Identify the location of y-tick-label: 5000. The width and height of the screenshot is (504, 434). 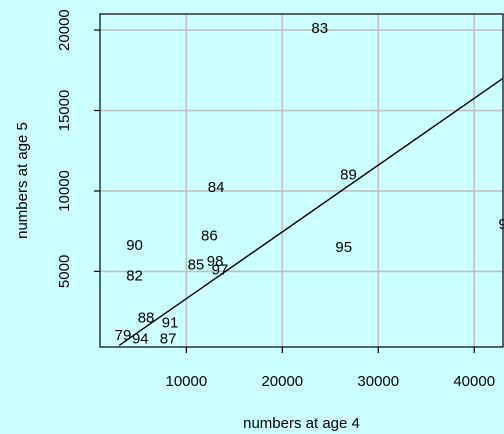
(64, 271).